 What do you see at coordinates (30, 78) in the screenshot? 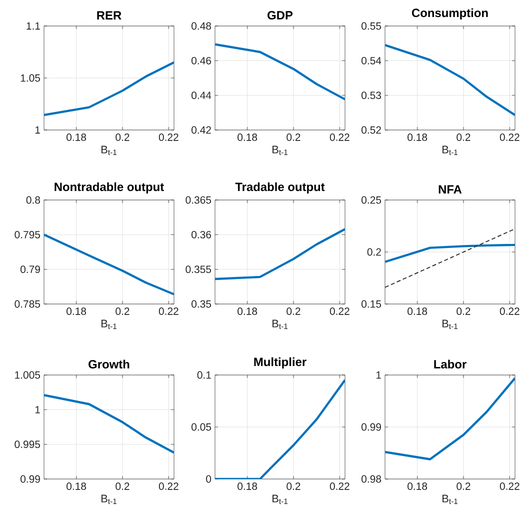
I see `y-tick-label: 1.05` at bounding box center [30, 78].